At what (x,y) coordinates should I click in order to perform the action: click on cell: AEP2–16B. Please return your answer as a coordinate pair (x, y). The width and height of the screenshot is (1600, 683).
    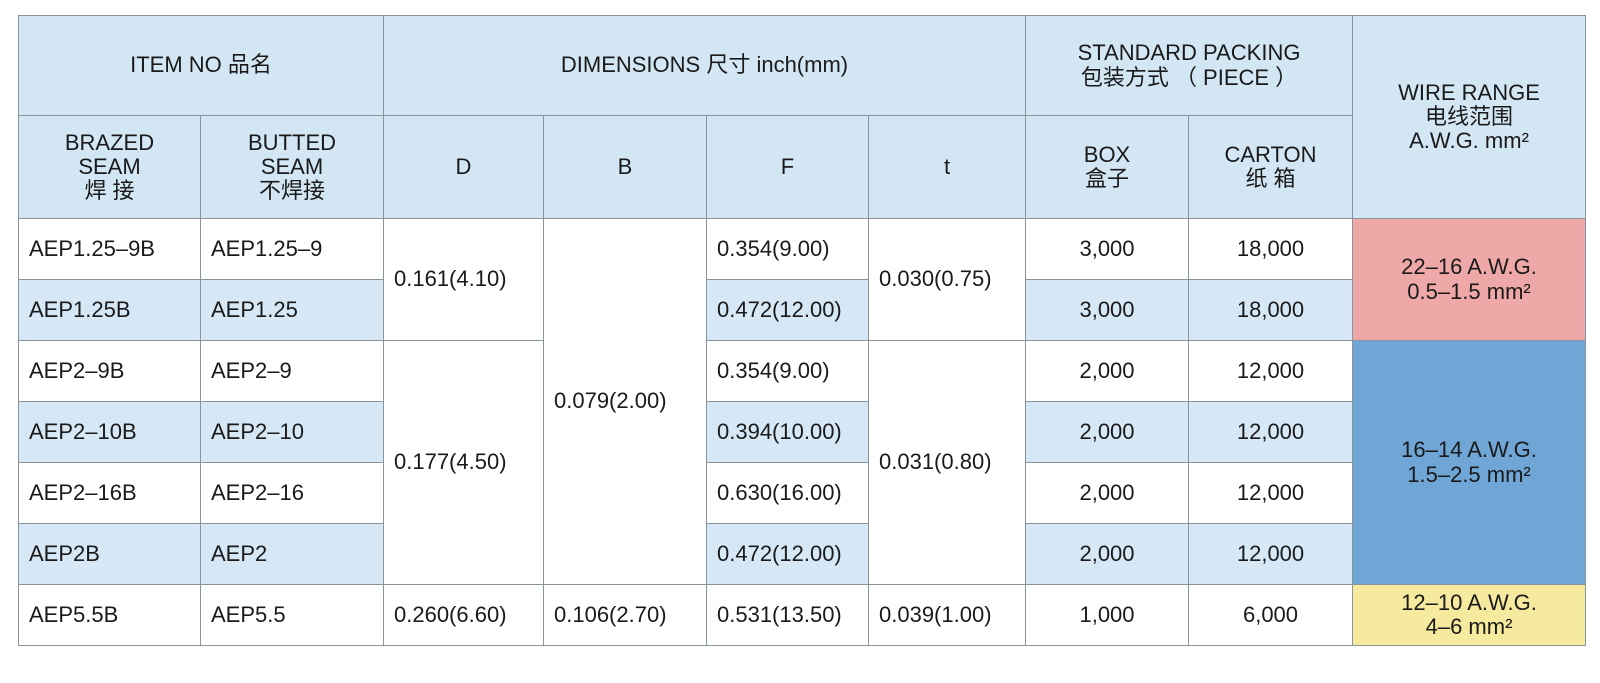
    Looking at the image, I should click on (109, 493).